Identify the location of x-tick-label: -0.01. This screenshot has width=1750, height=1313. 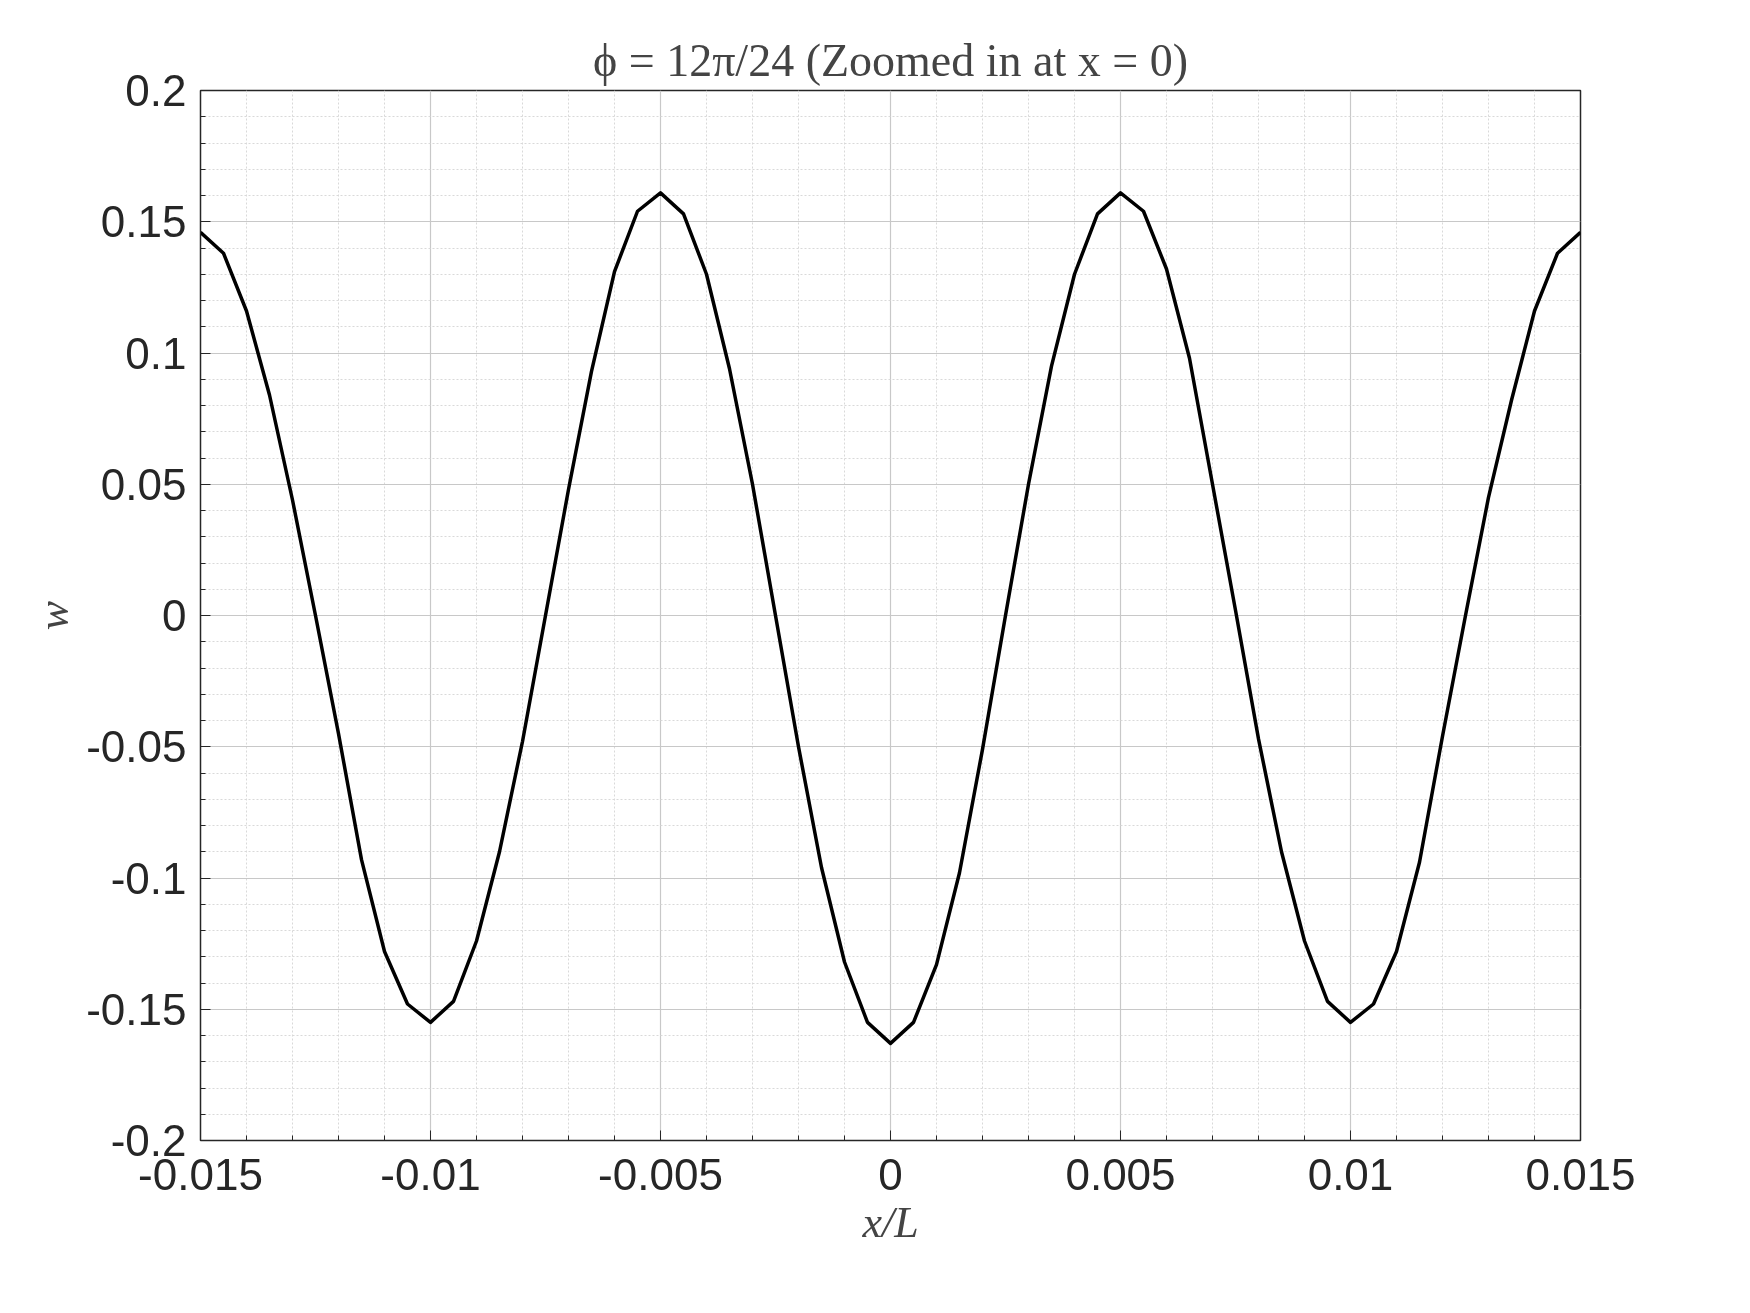
(430, 1174).